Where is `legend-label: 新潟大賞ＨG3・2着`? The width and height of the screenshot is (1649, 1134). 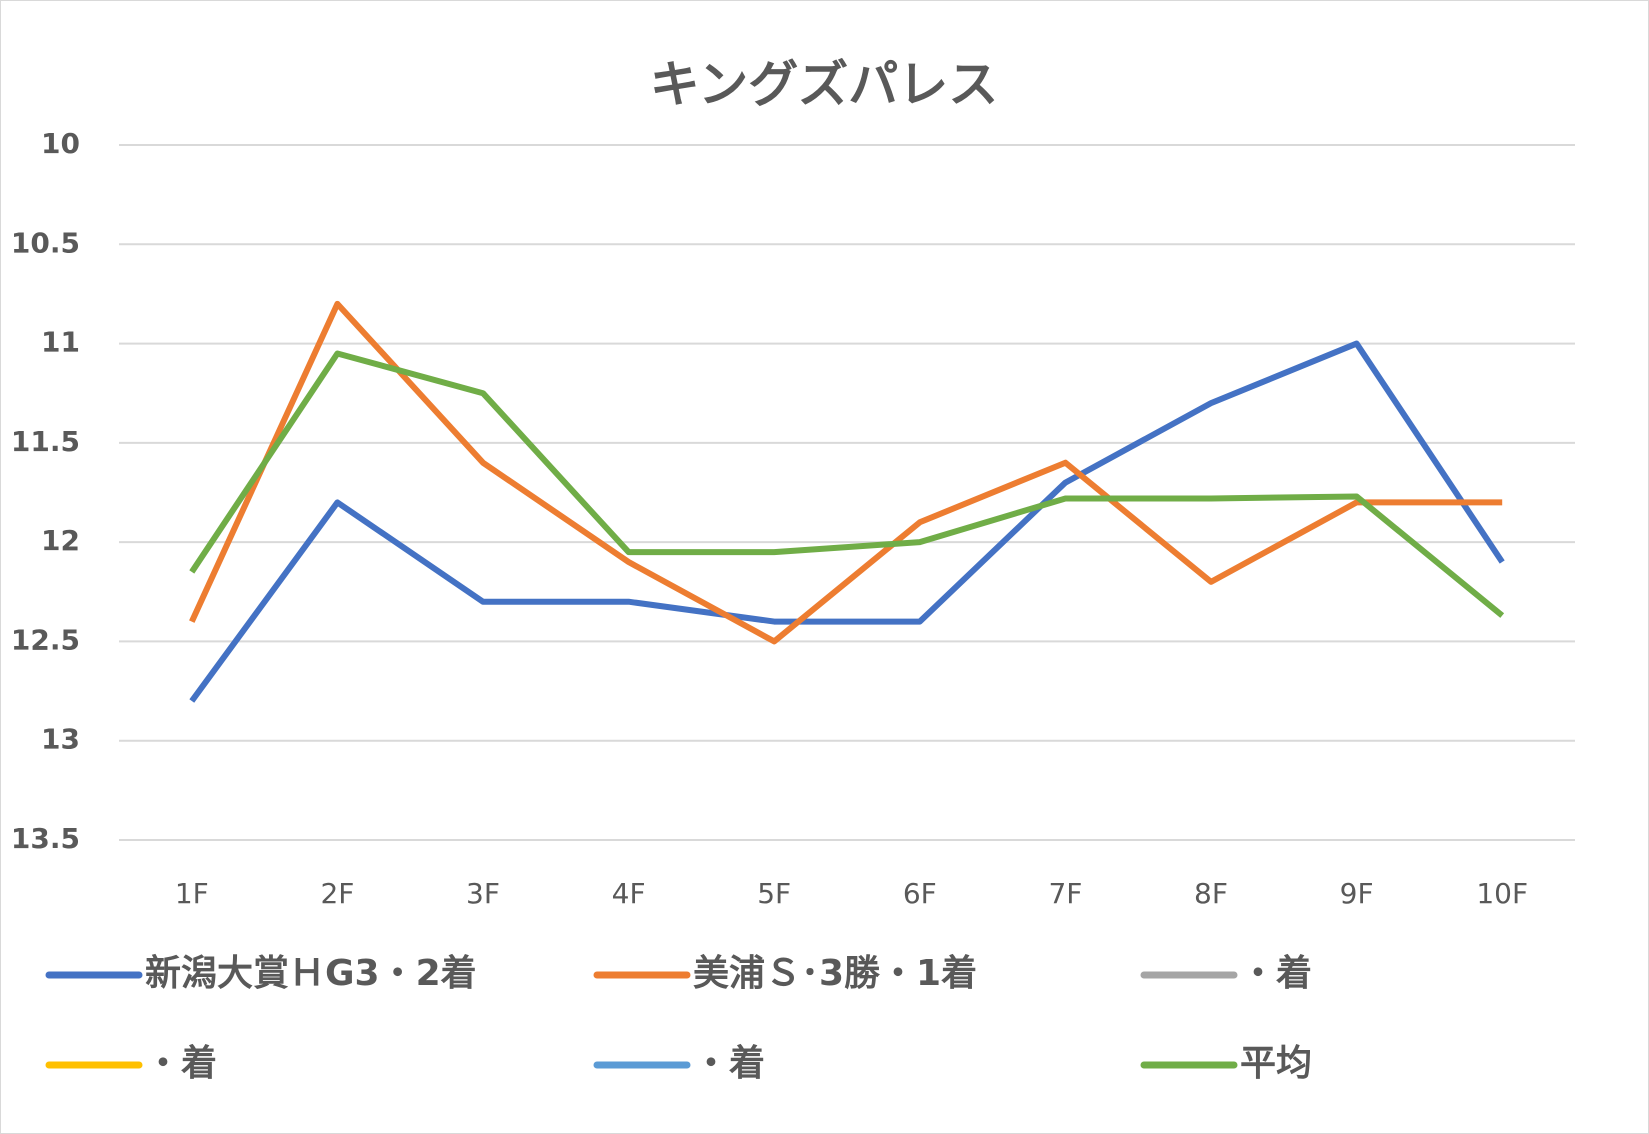 legend-label: 新潟大賞ＨG3・2着 is located at coordinates (311, 973).